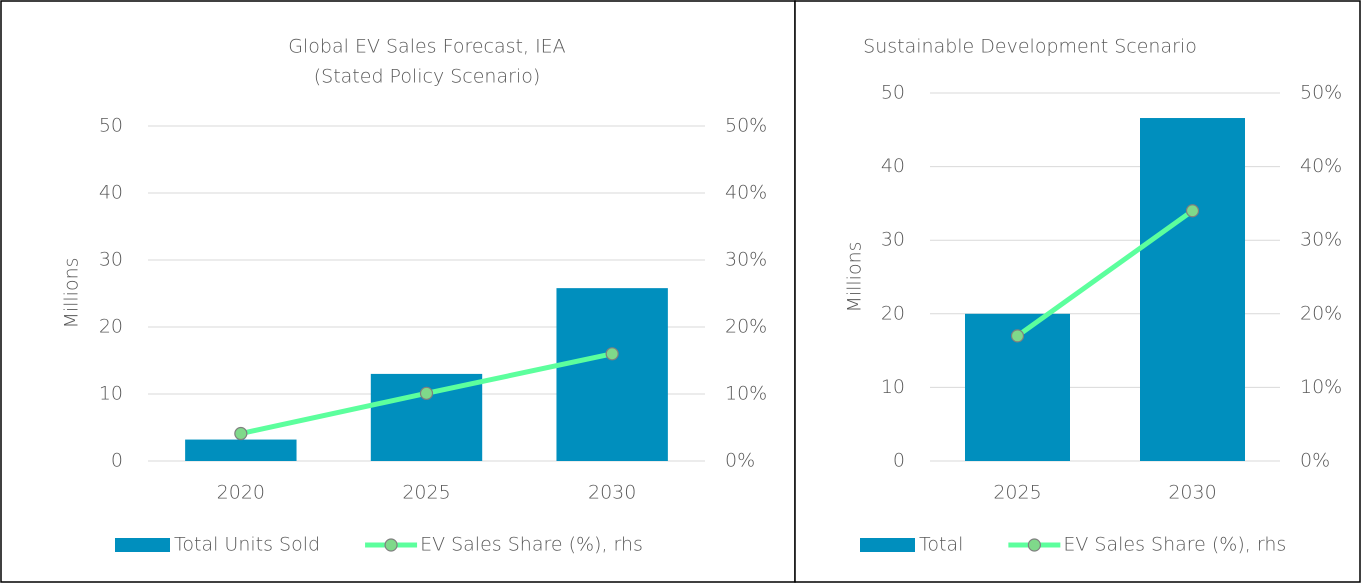  Describe the element at coordinates (426, 47) in the screenshot. I see `chart-title: Global EV Sales Forecast, IEA` at that location.